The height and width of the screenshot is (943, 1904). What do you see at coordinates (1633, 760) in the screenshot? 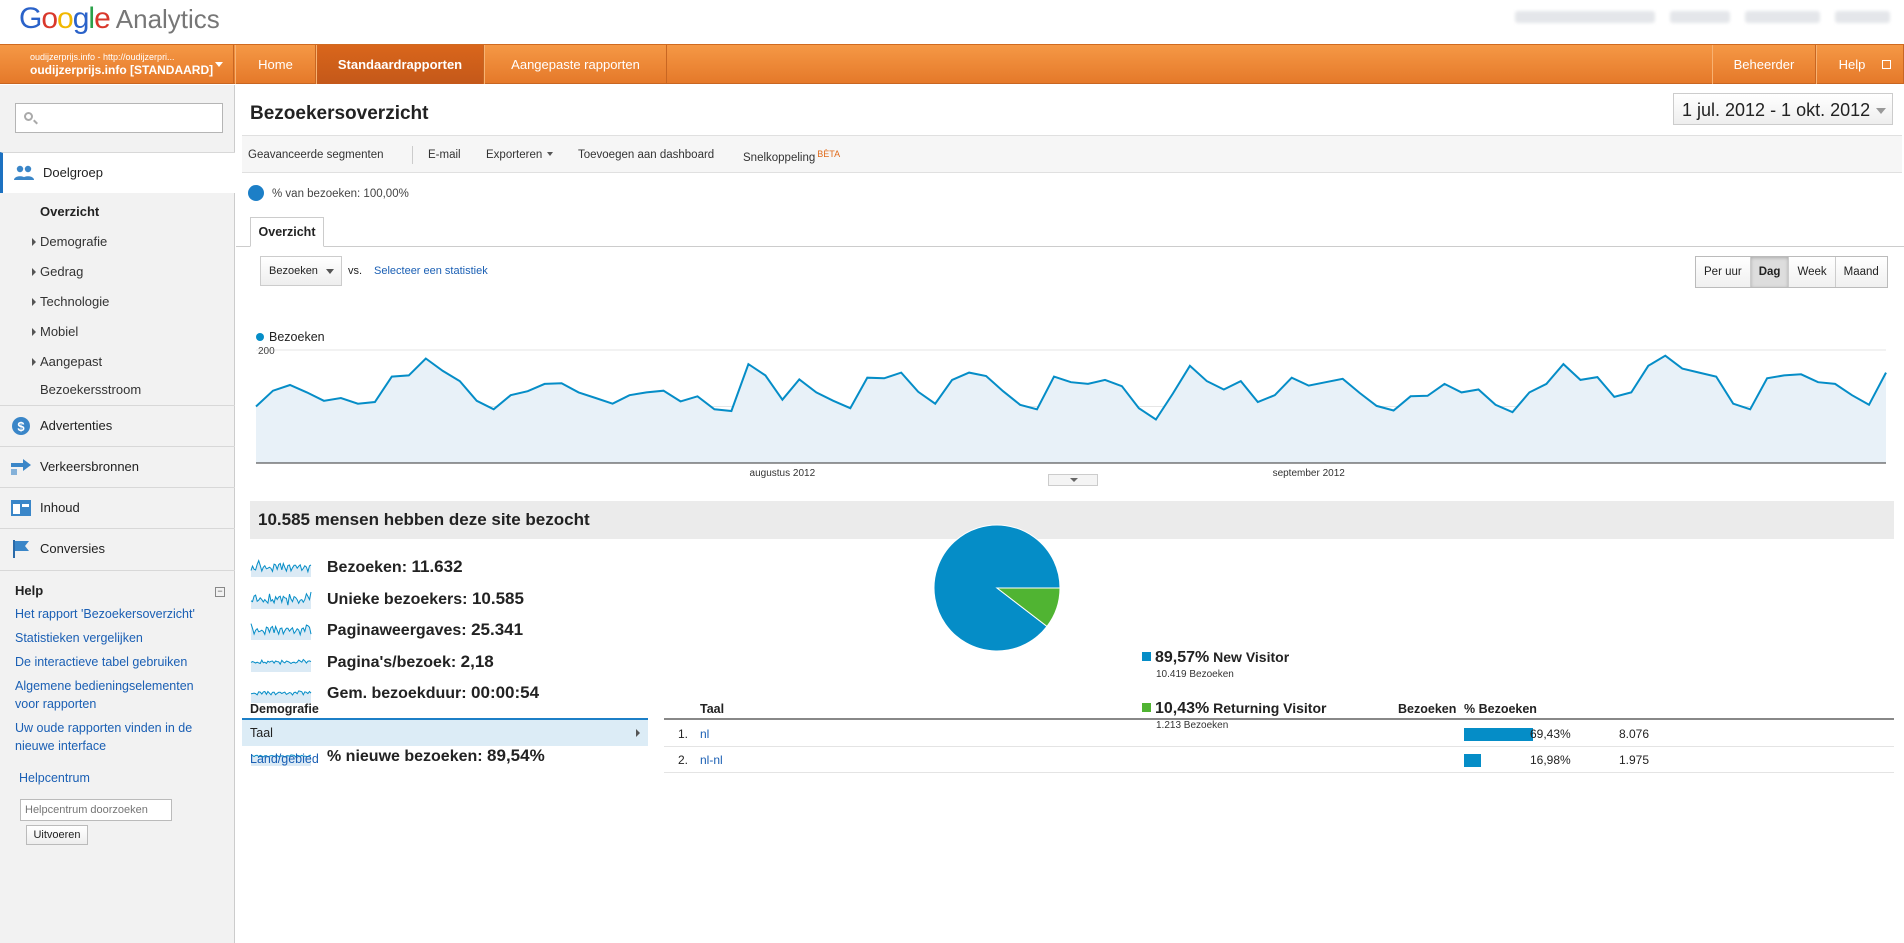
I see `row-visits: 1.975` at bounding box center [1633, 760].